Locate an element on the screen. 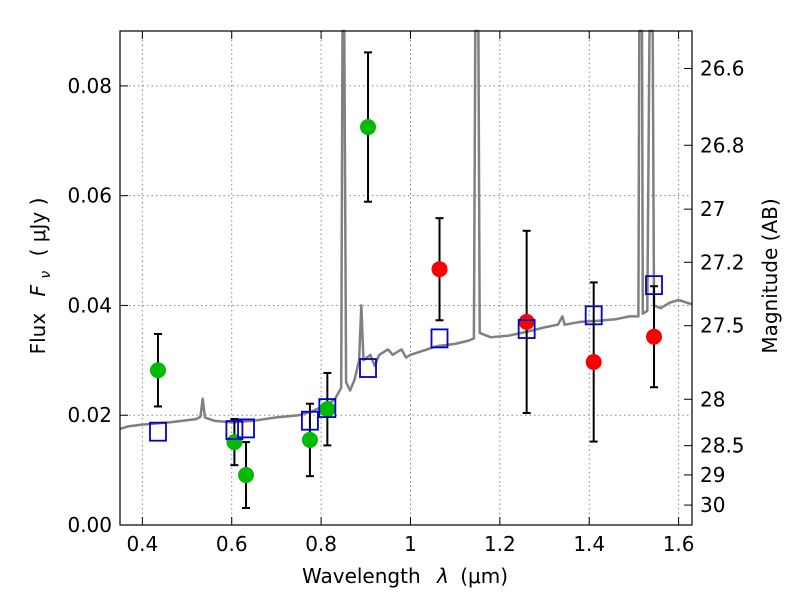 This screenshot has width=800, height=600. y2-axis-label-group: Magnitude (AB) is located at coordinates (770, 275).